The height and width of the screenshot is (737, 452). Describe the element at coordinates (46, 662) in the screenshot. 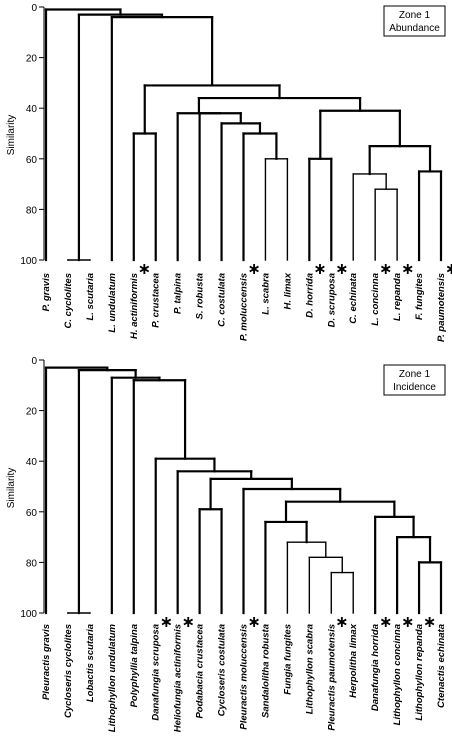

I see `leaf-label: Pleuractis gravis` at that location.